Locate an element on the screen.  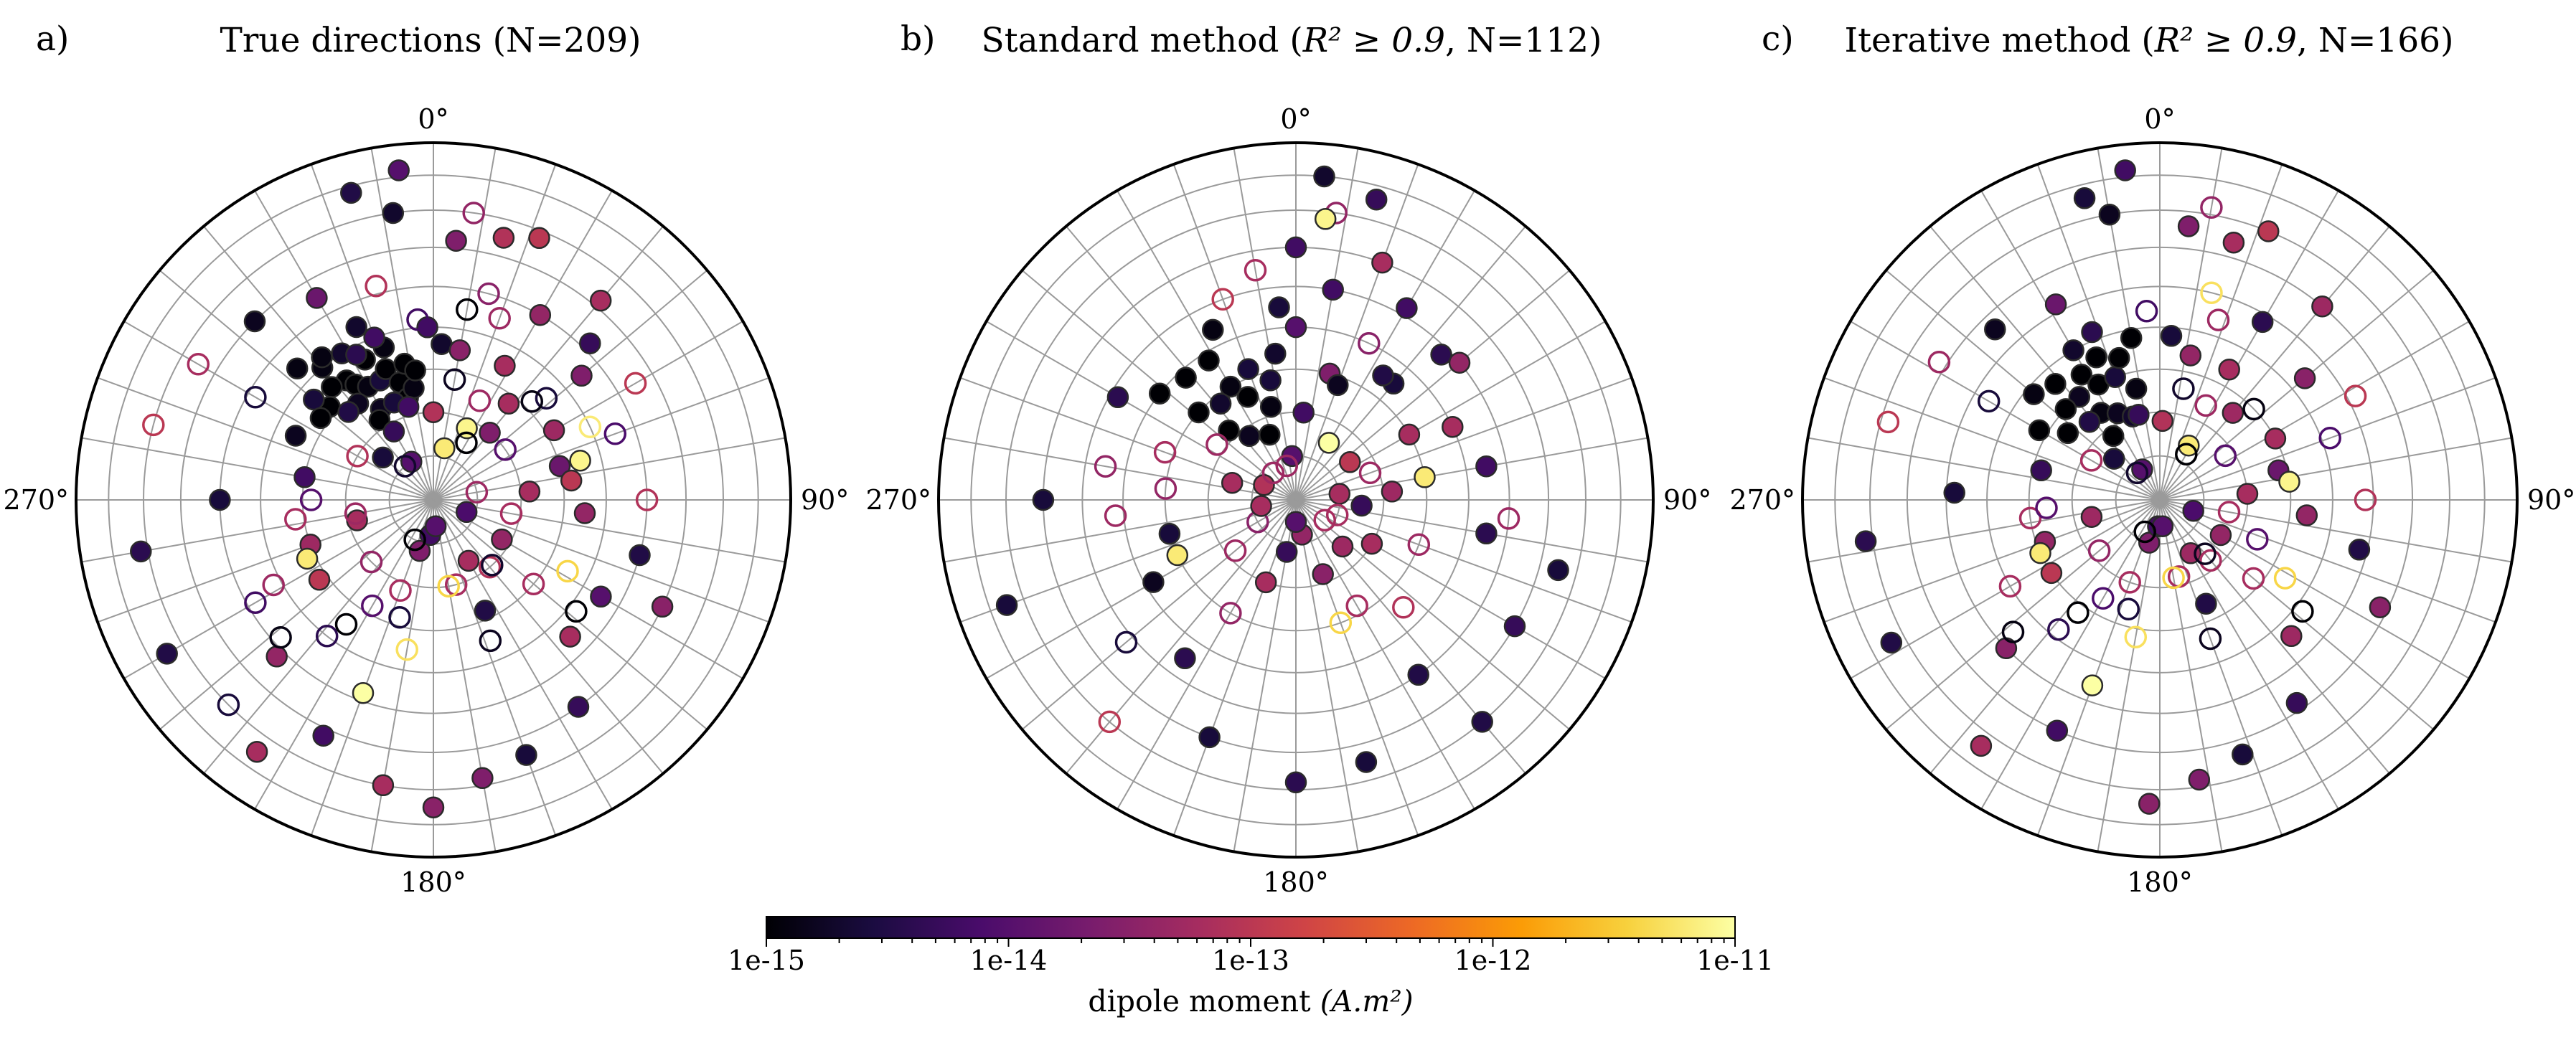
panel-b-title-r2: R² ≥ 0.9 is located at coordinates (1373, 40).